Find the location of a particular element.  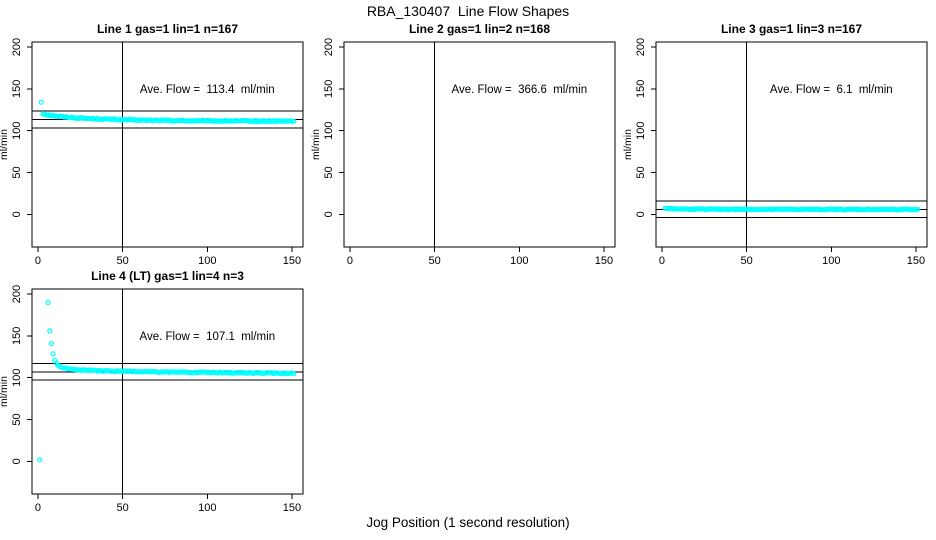

x-axis-title: Jog Position (1 second resolution) is located at coordinates (468, 522).